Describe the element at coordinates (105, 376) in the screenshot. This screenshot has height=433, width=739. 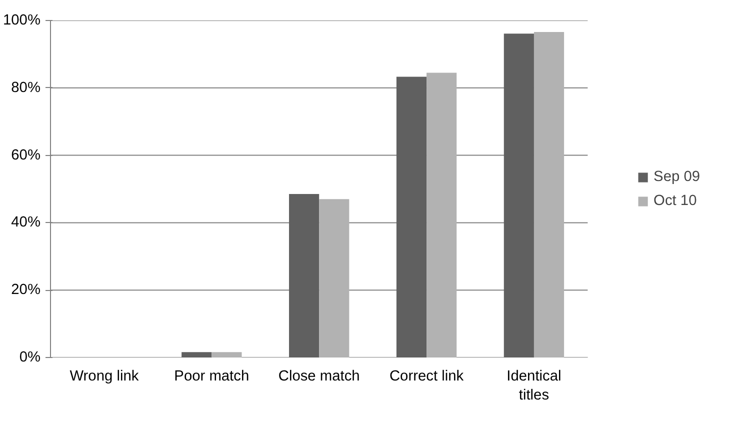
I see `x-tick-label: Wrong link` at that location.